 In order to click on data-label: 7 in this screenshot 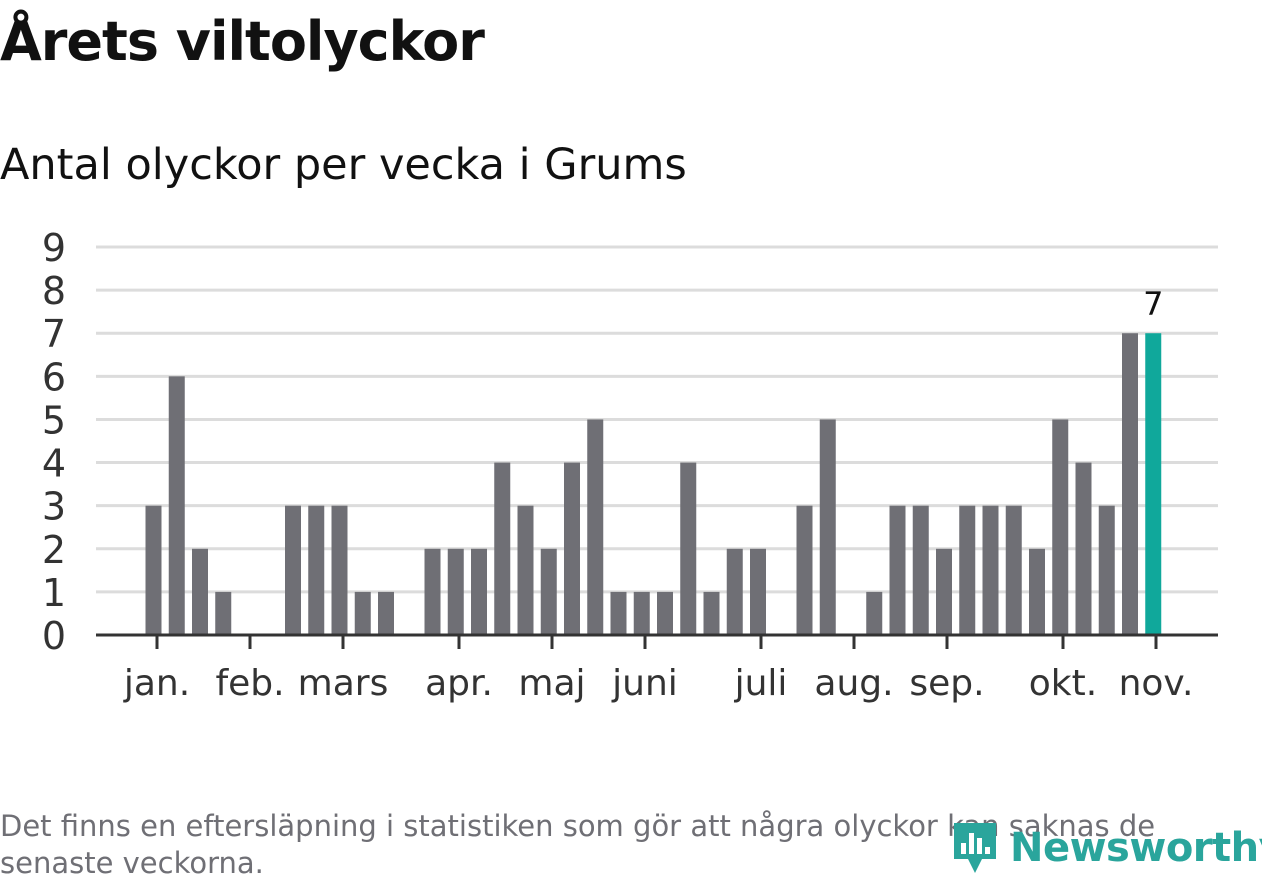, I will do `click(1153, 304)`.